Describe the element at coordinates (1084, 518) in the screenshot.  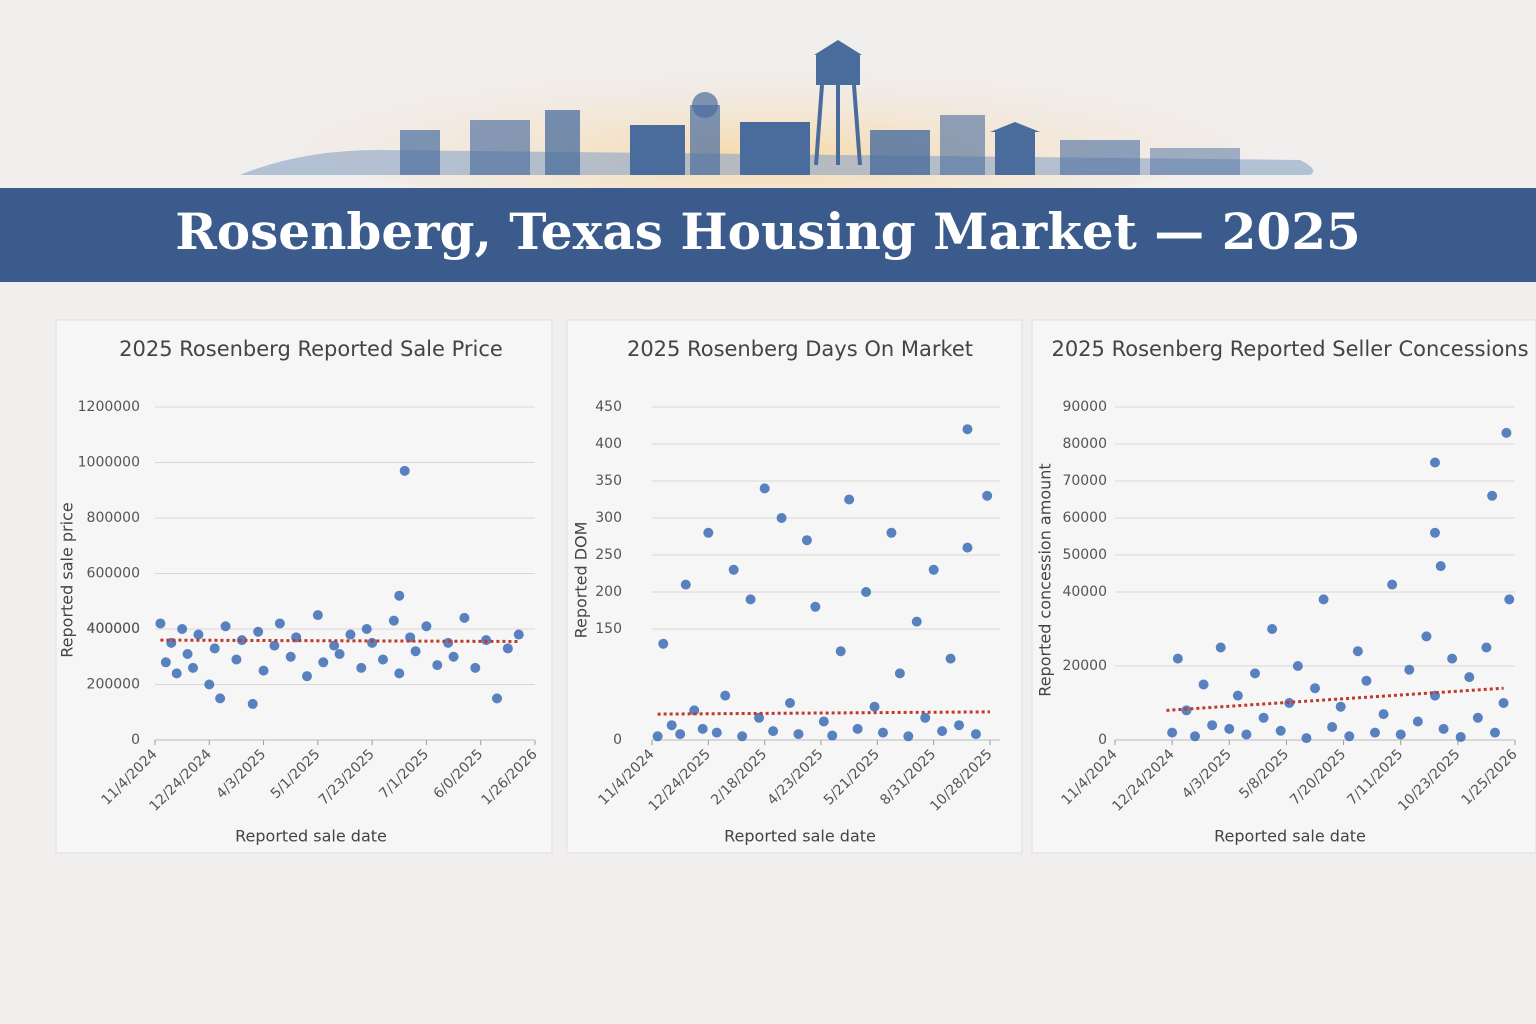
I see `y-tick-label: 60000` at that location.